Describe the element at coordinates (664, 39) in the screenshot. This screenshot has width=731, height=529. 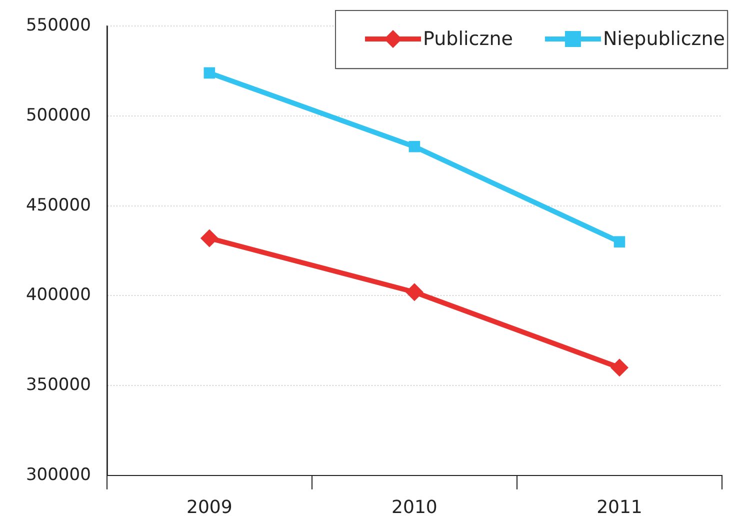
I see `legend-label: Niepubliczne` at that location.